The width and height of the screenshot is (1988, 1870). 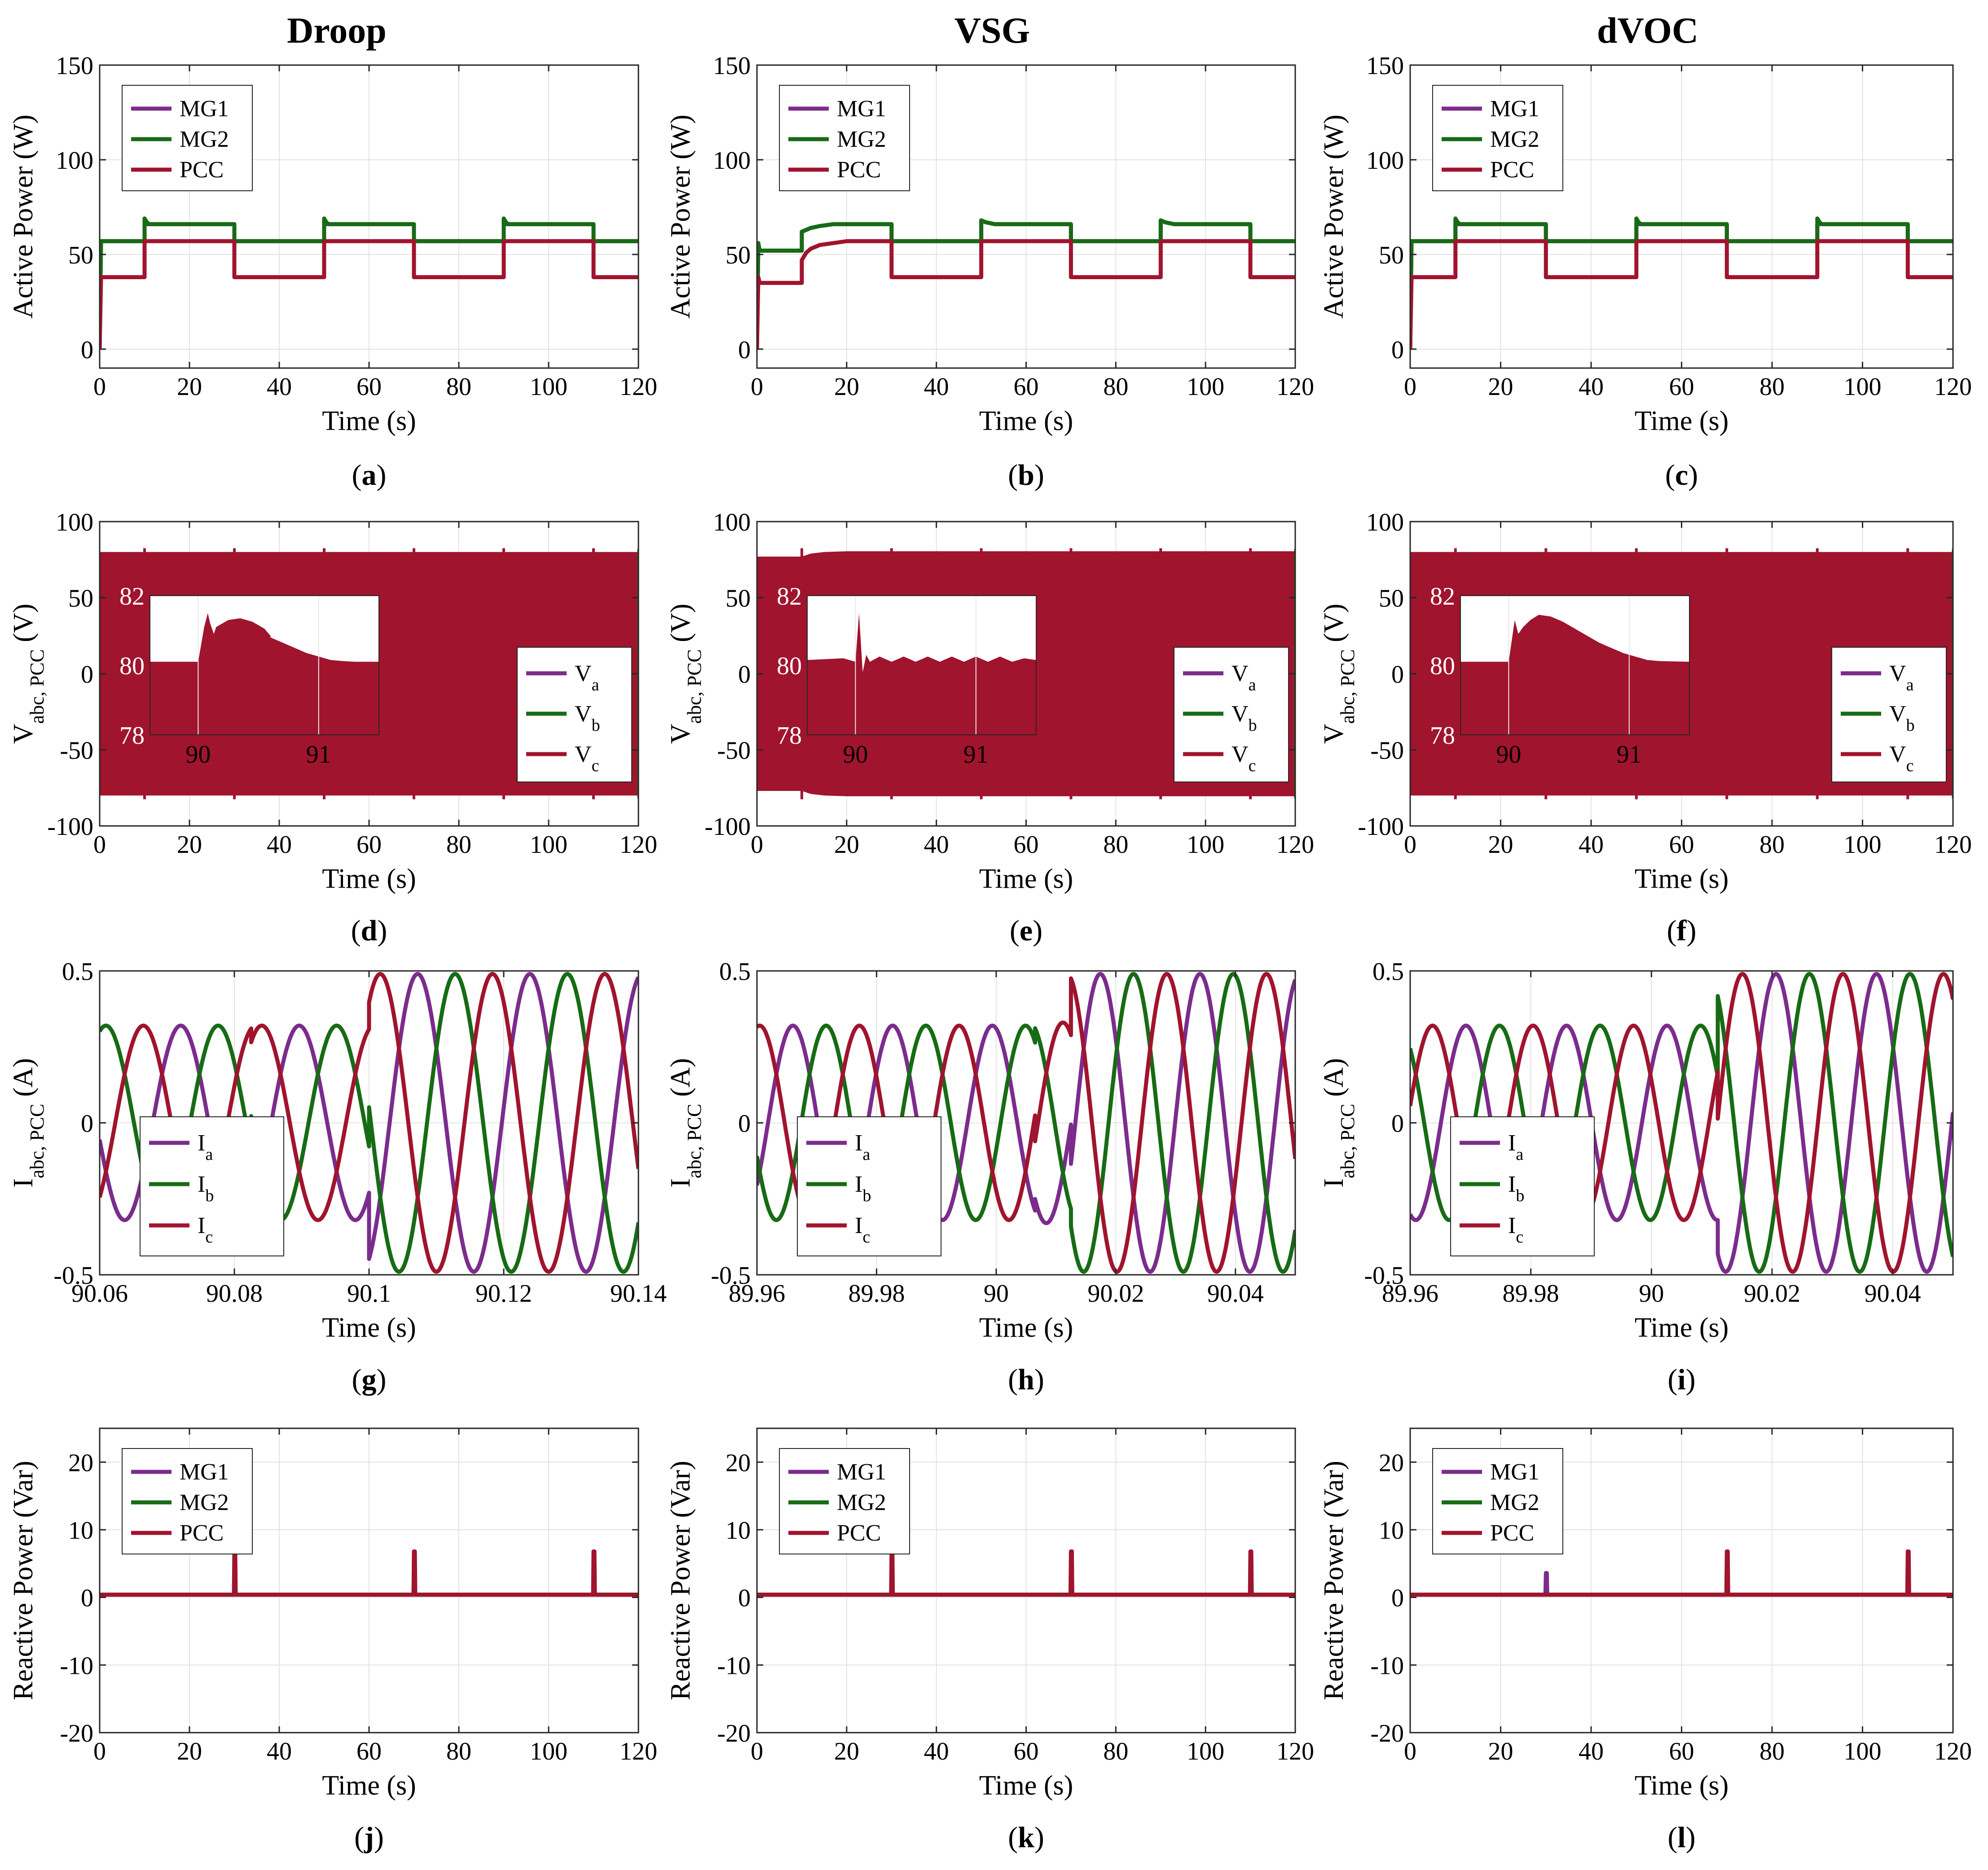 What do you see at coordinates (1244, 718) in the screenshot?
I see `legend-label-vb: Vb` at bounding box center [1244, 718].